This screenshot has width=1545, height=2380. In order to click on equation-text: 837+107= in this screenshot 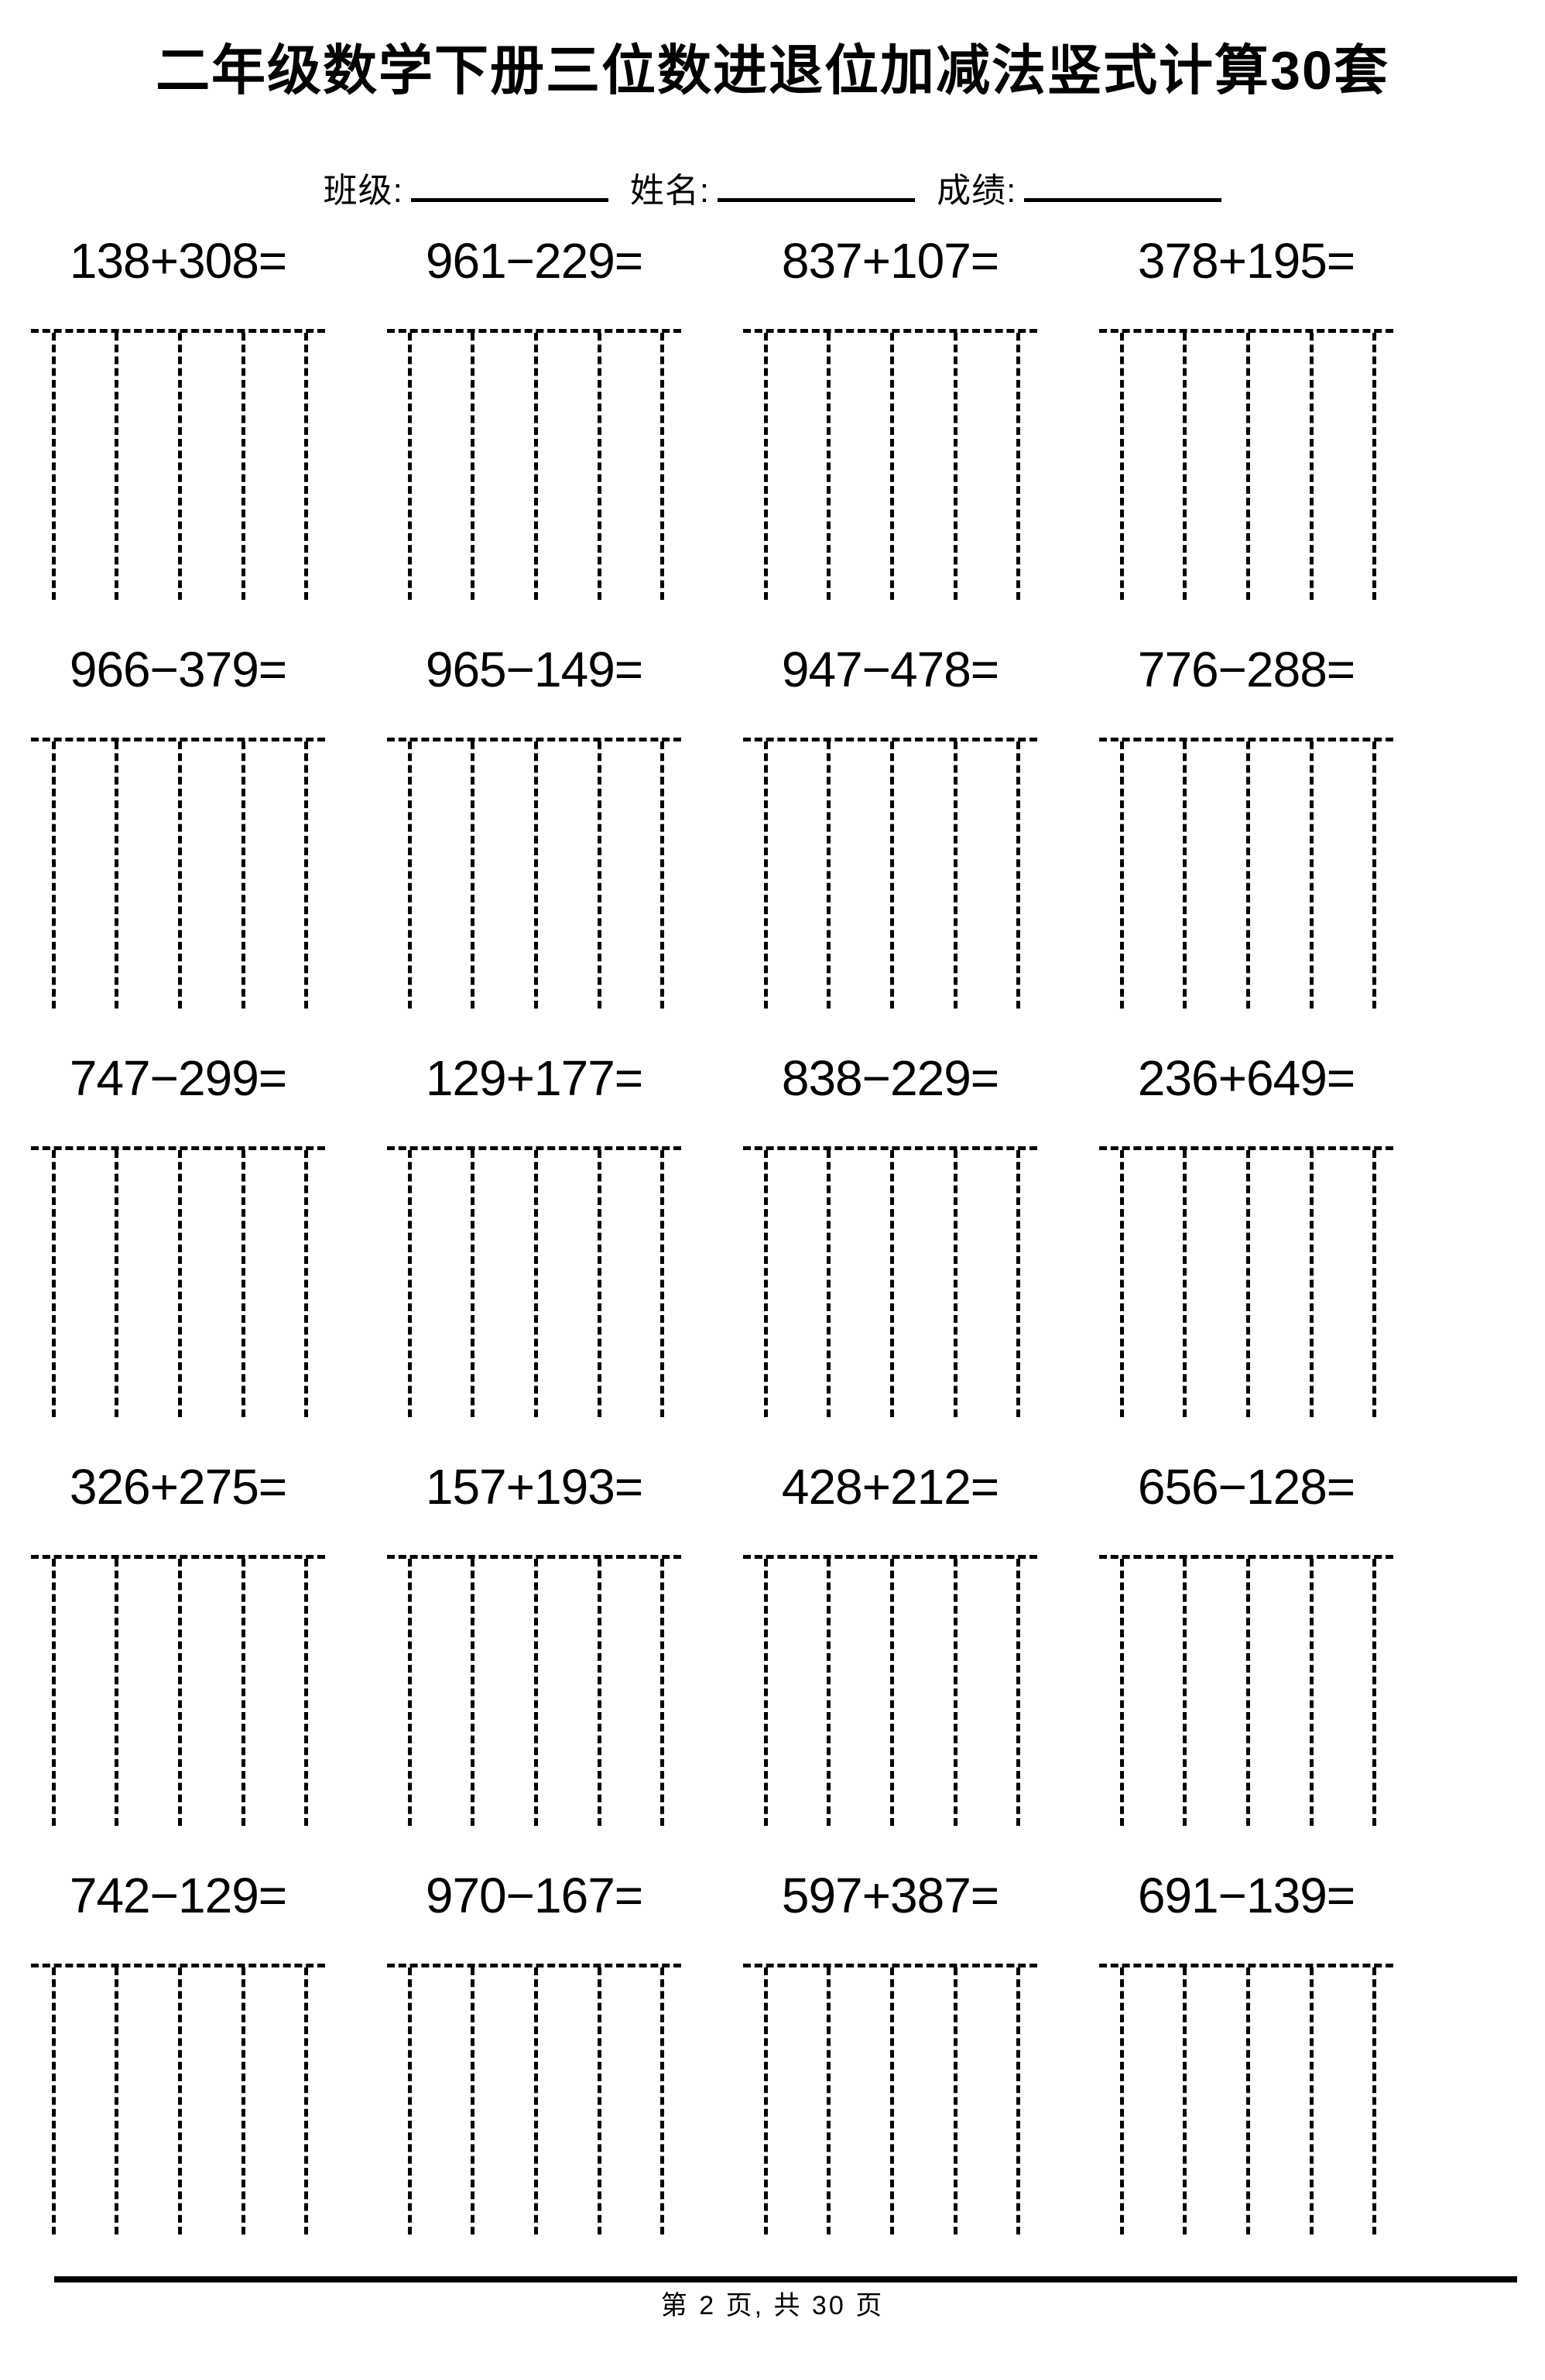, I will do `click(890, 261)`.